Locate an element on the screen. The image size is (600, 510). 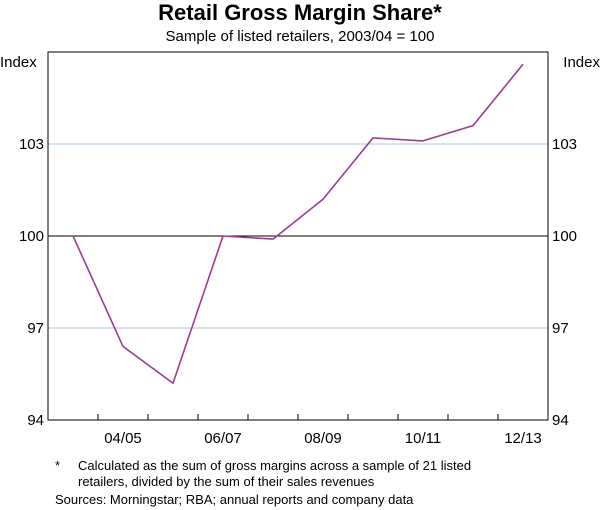
y-tick-label-left-103: 103 is located at coordinates (31, 144).